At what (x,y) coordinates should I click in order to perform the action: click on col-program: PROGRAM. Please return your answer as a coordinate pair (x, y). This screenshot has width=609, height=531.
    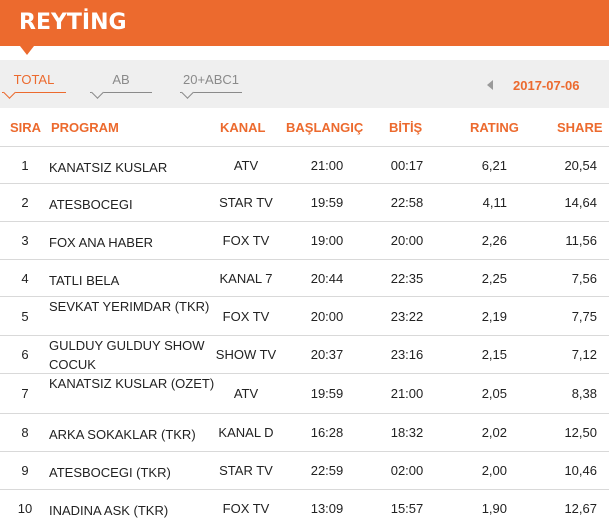
    Looking at the image, I should click on (85, 127).